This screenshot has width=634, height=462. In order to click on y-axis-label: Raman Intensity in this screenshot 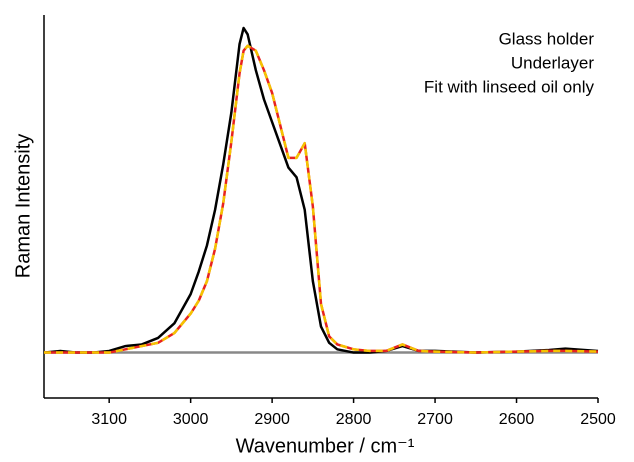, I will do `click(23, 206)`.